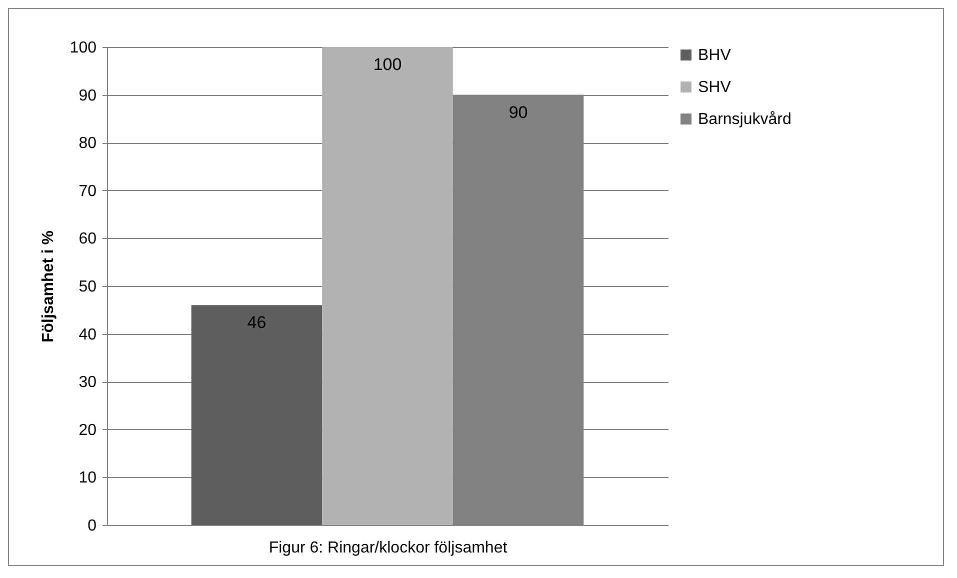 The width and height of the screenshot is (957, 578). What do you see at coordinates (87, 430) in the screenshot?
I see `y-tick-label: 20` at bounding box center [87, 430].